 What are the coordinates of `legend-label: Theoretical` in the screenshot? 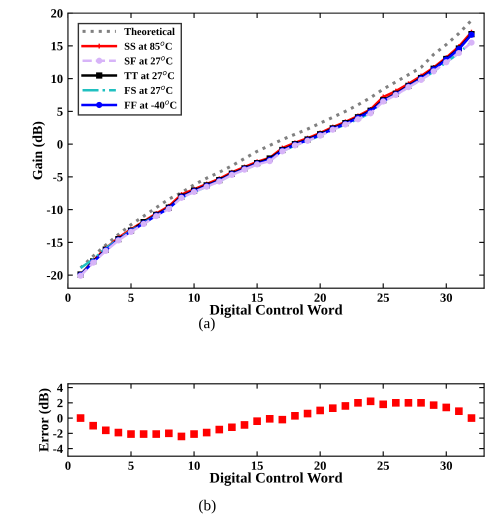 It's located at (149, 32).